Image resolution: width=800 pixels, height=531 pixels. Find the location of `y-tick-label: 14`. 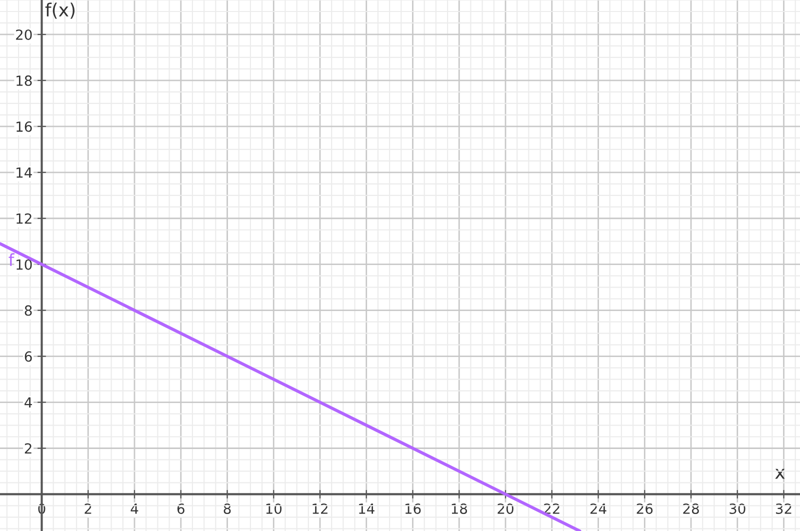

y-tick-label: 14 is located at coordinates (24, 173).